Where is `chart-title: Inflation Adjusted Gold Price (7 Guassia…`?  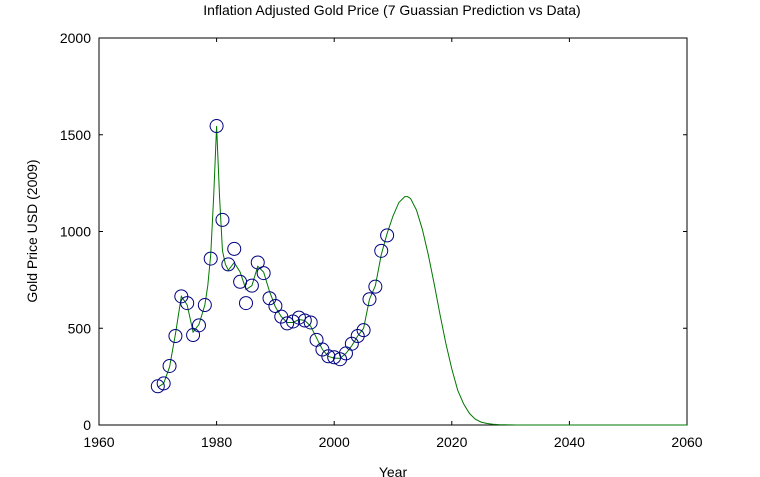 chart-title: Inflation Adjusted Gold Price (7 Guassia… is located at coordinates (391, 10).